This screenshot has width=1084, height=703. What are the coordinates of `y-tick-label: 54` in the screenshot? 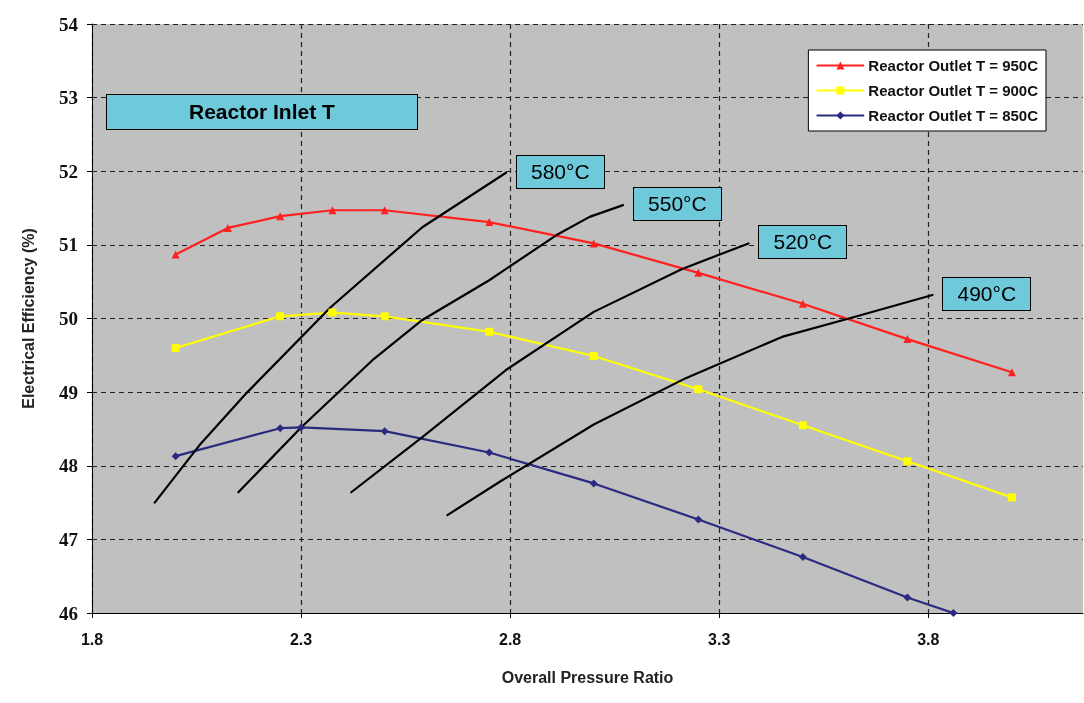 It's located at (69, 24).